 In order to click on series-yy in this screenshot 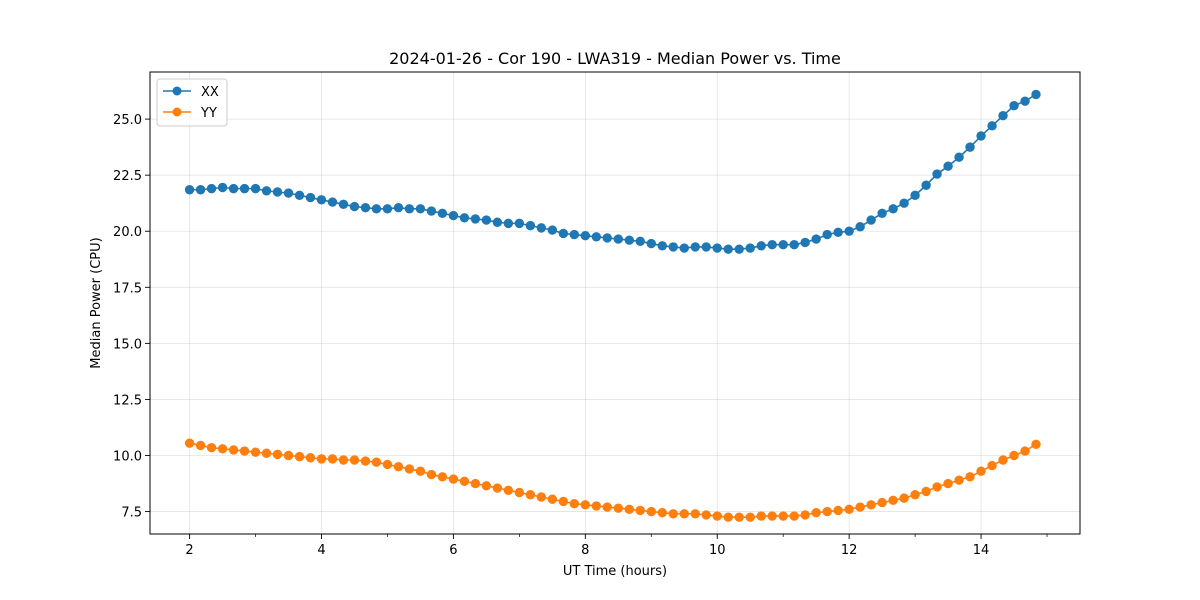, I will do `click(612, 480)`.